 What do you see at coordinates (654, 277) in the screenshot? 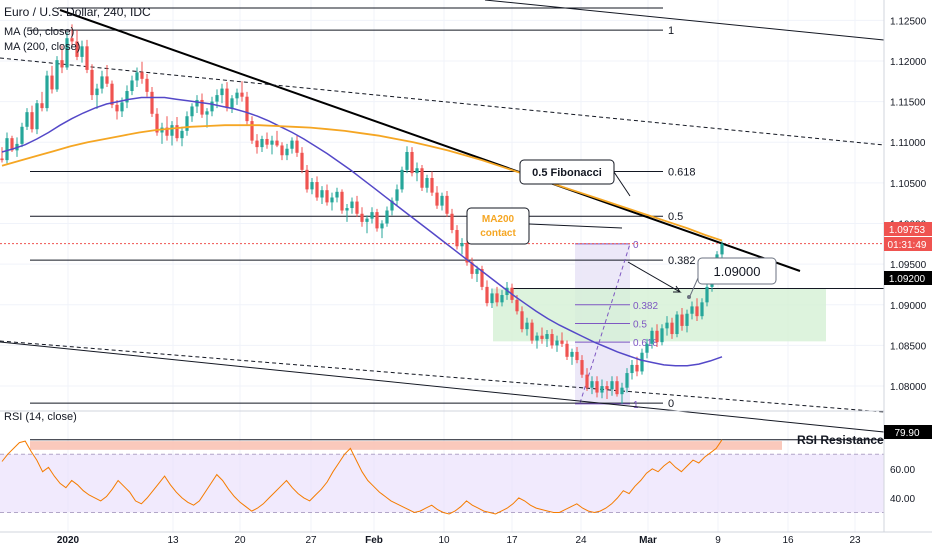
I see `target-arrow` at bounding box center [654, 277].